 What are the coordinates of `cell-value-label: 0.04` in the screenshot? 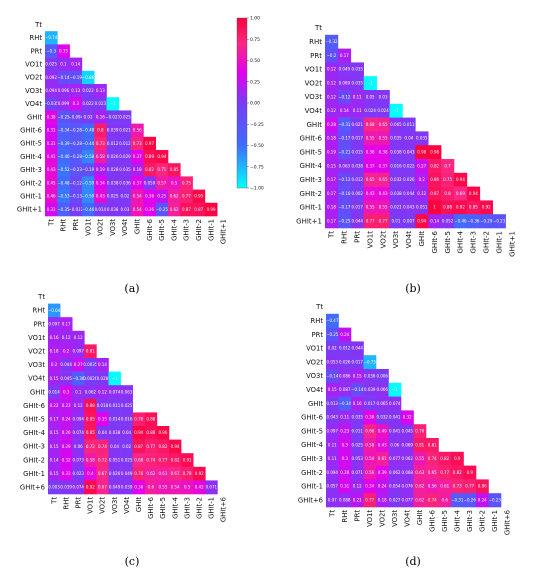 It's located at (408, 138).